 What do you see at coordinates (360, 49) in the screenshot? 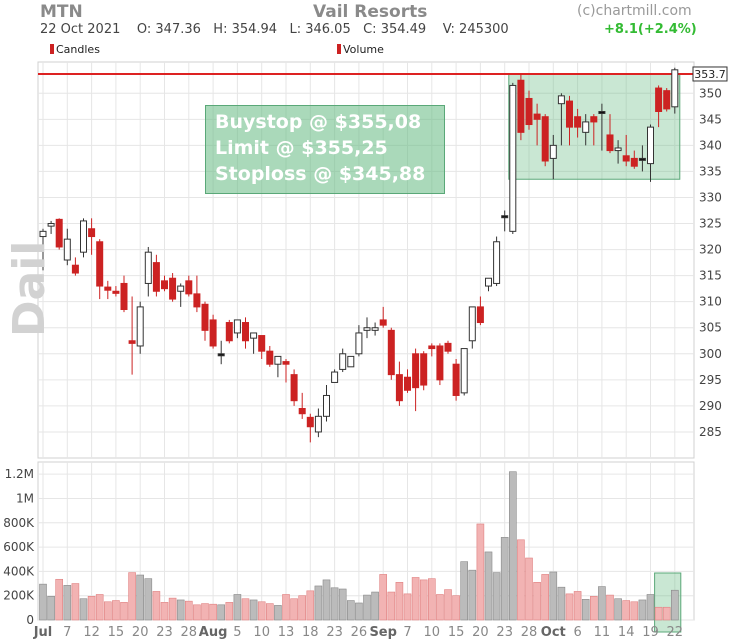
I see `legend-volume: Volume` at bounding box center [360, 49].